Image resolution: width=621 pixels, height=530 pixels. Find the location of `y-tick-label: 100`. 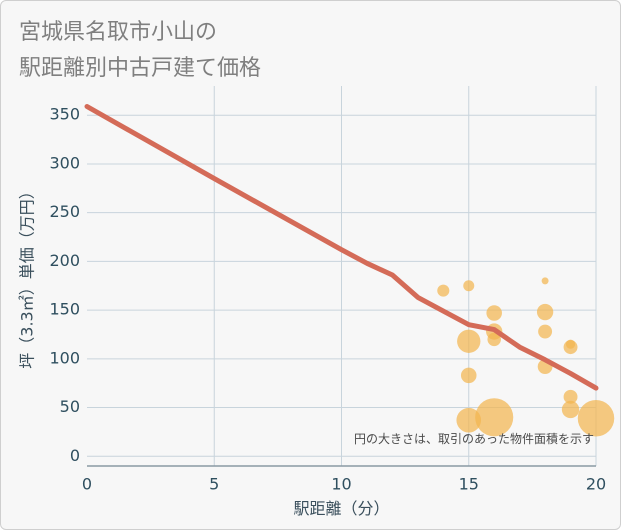

y-tick-label: 100 is located at coordinates (64, 357).